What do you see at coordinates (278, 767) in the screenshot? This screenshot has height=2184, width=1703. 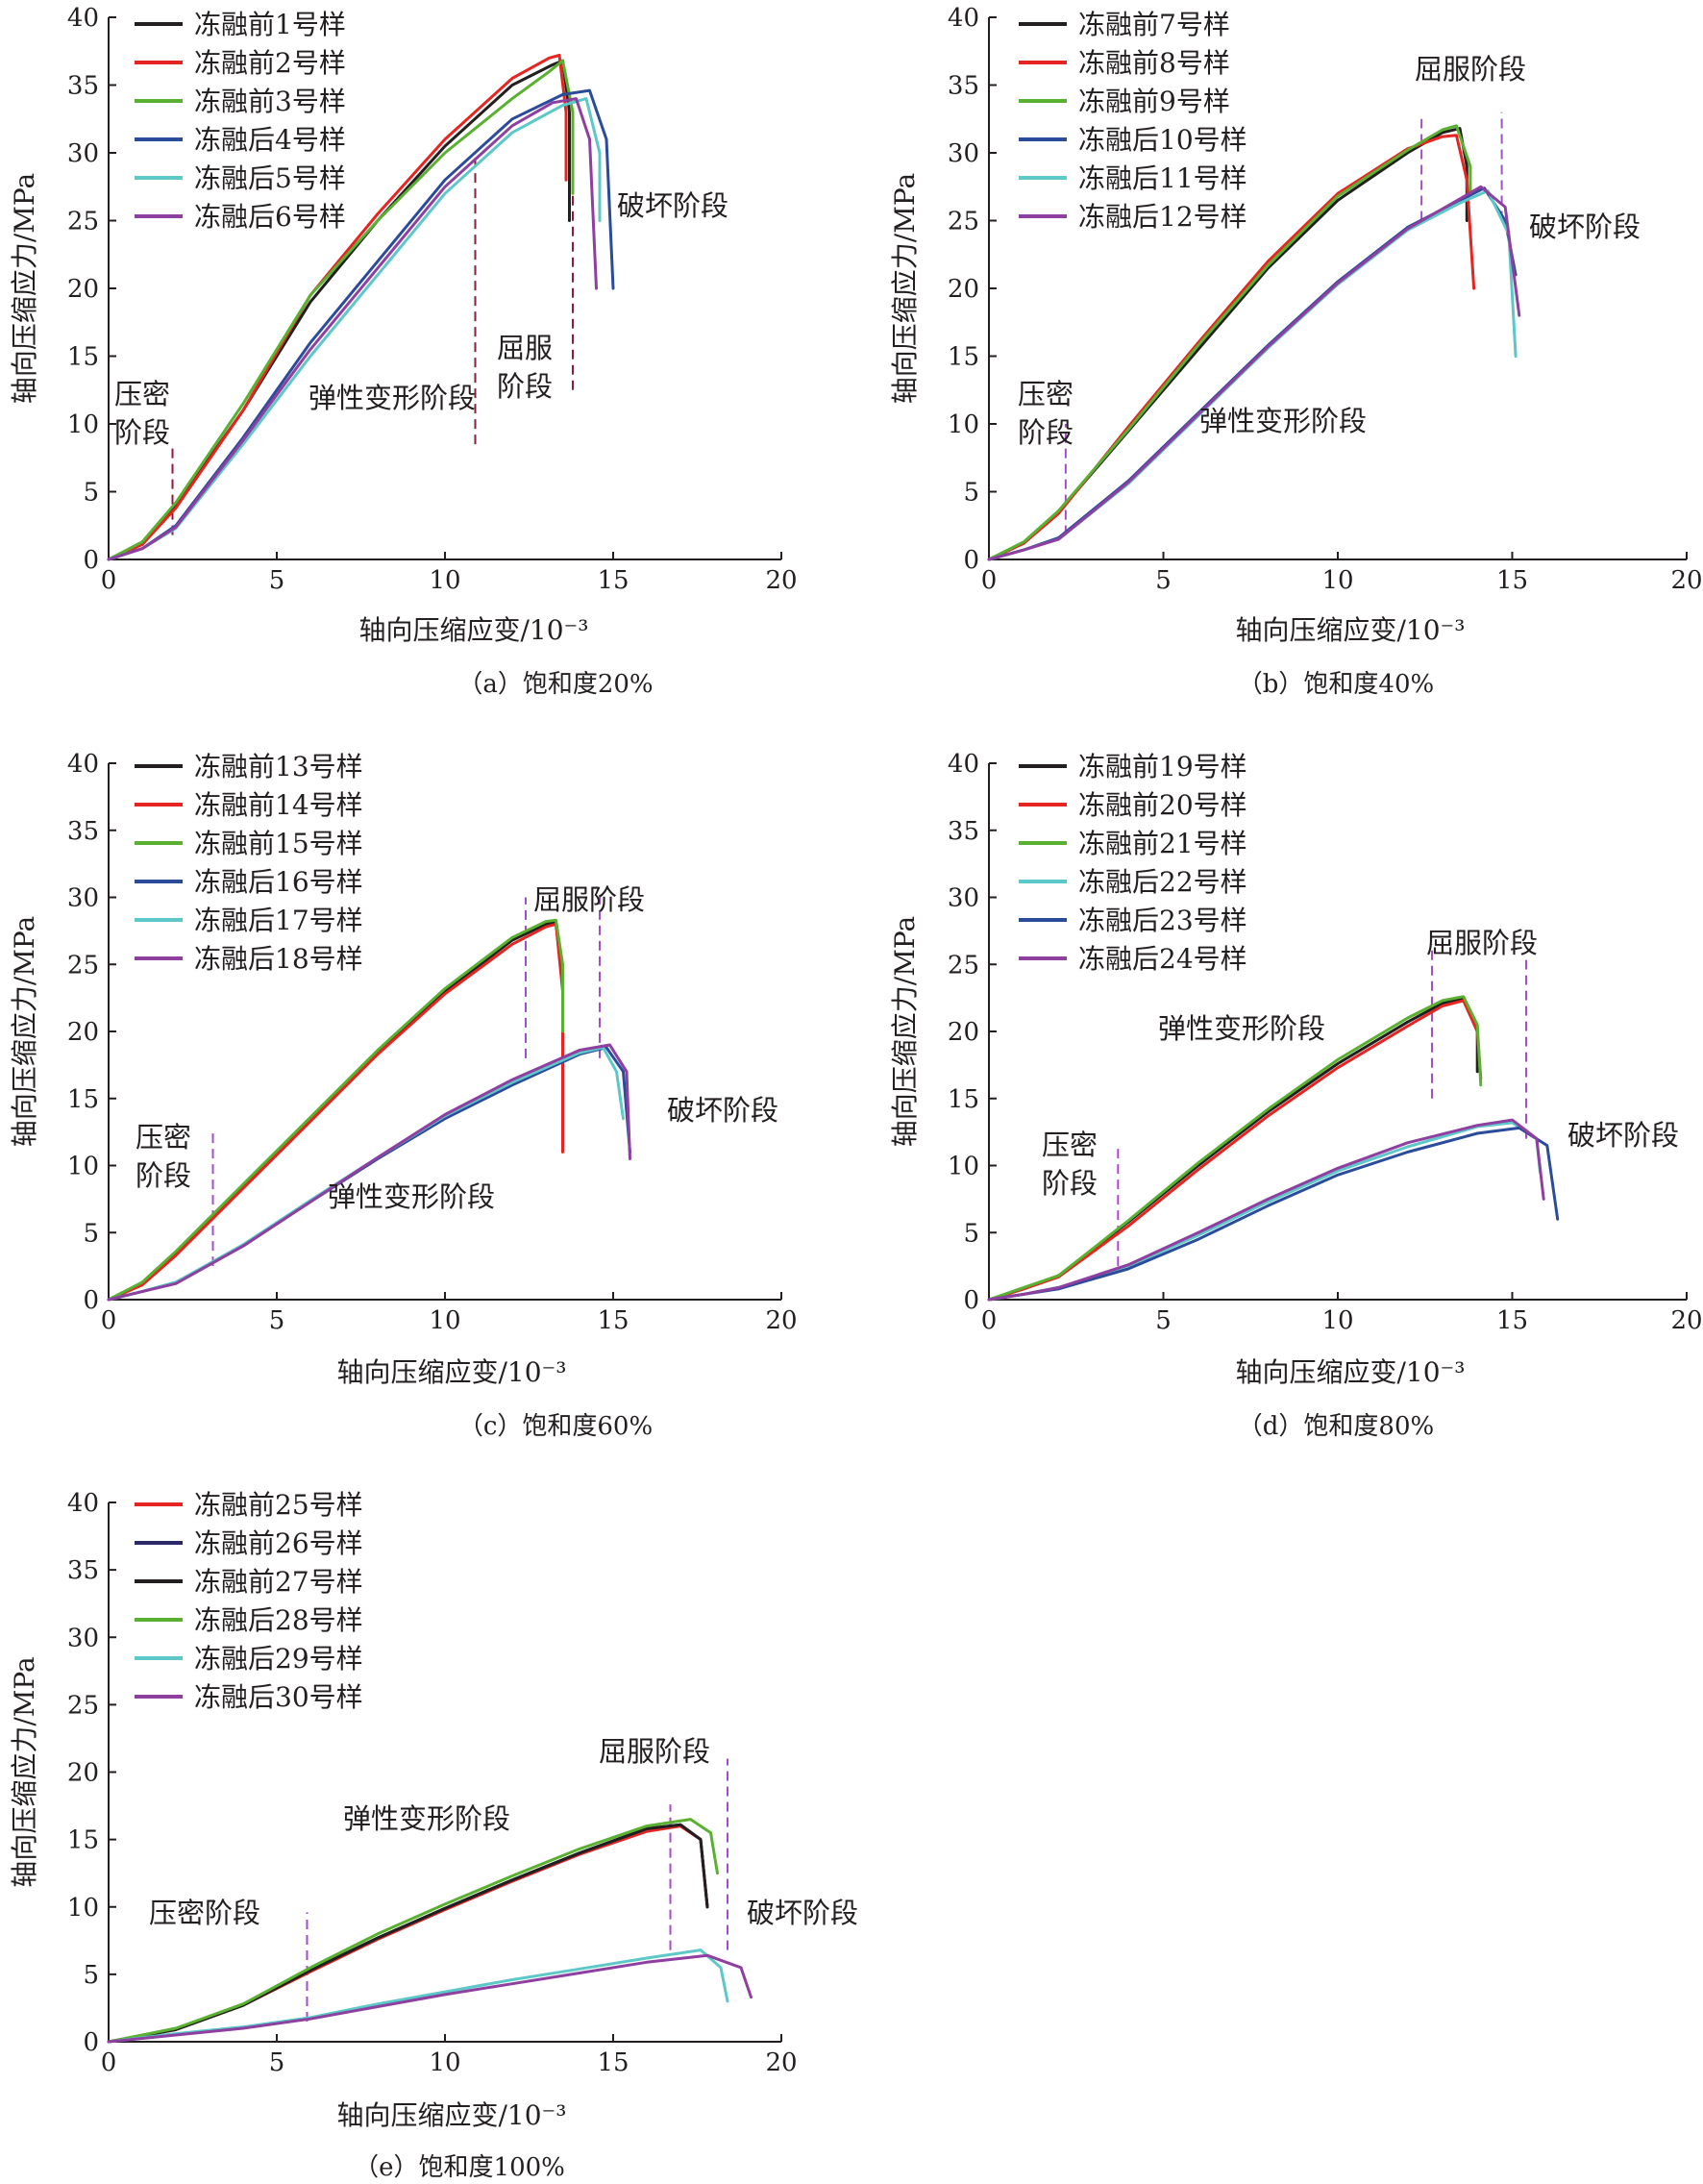 I see `legend-label: 冻融前13号样` at bounding box center [278, 767].